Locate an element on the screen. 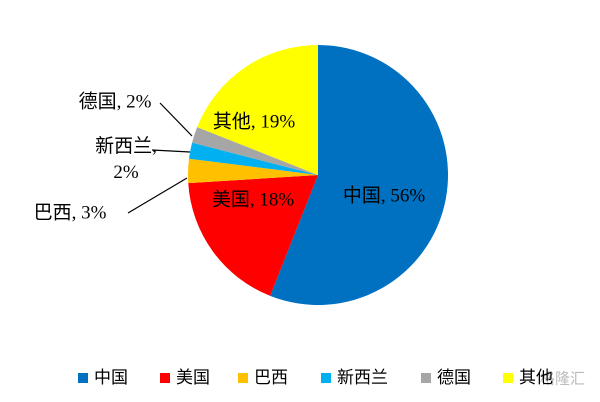 Image resolution: width=600 pixels, height=402 pixels. data-label: 德国, 2% is located at coordinates (115, 101).